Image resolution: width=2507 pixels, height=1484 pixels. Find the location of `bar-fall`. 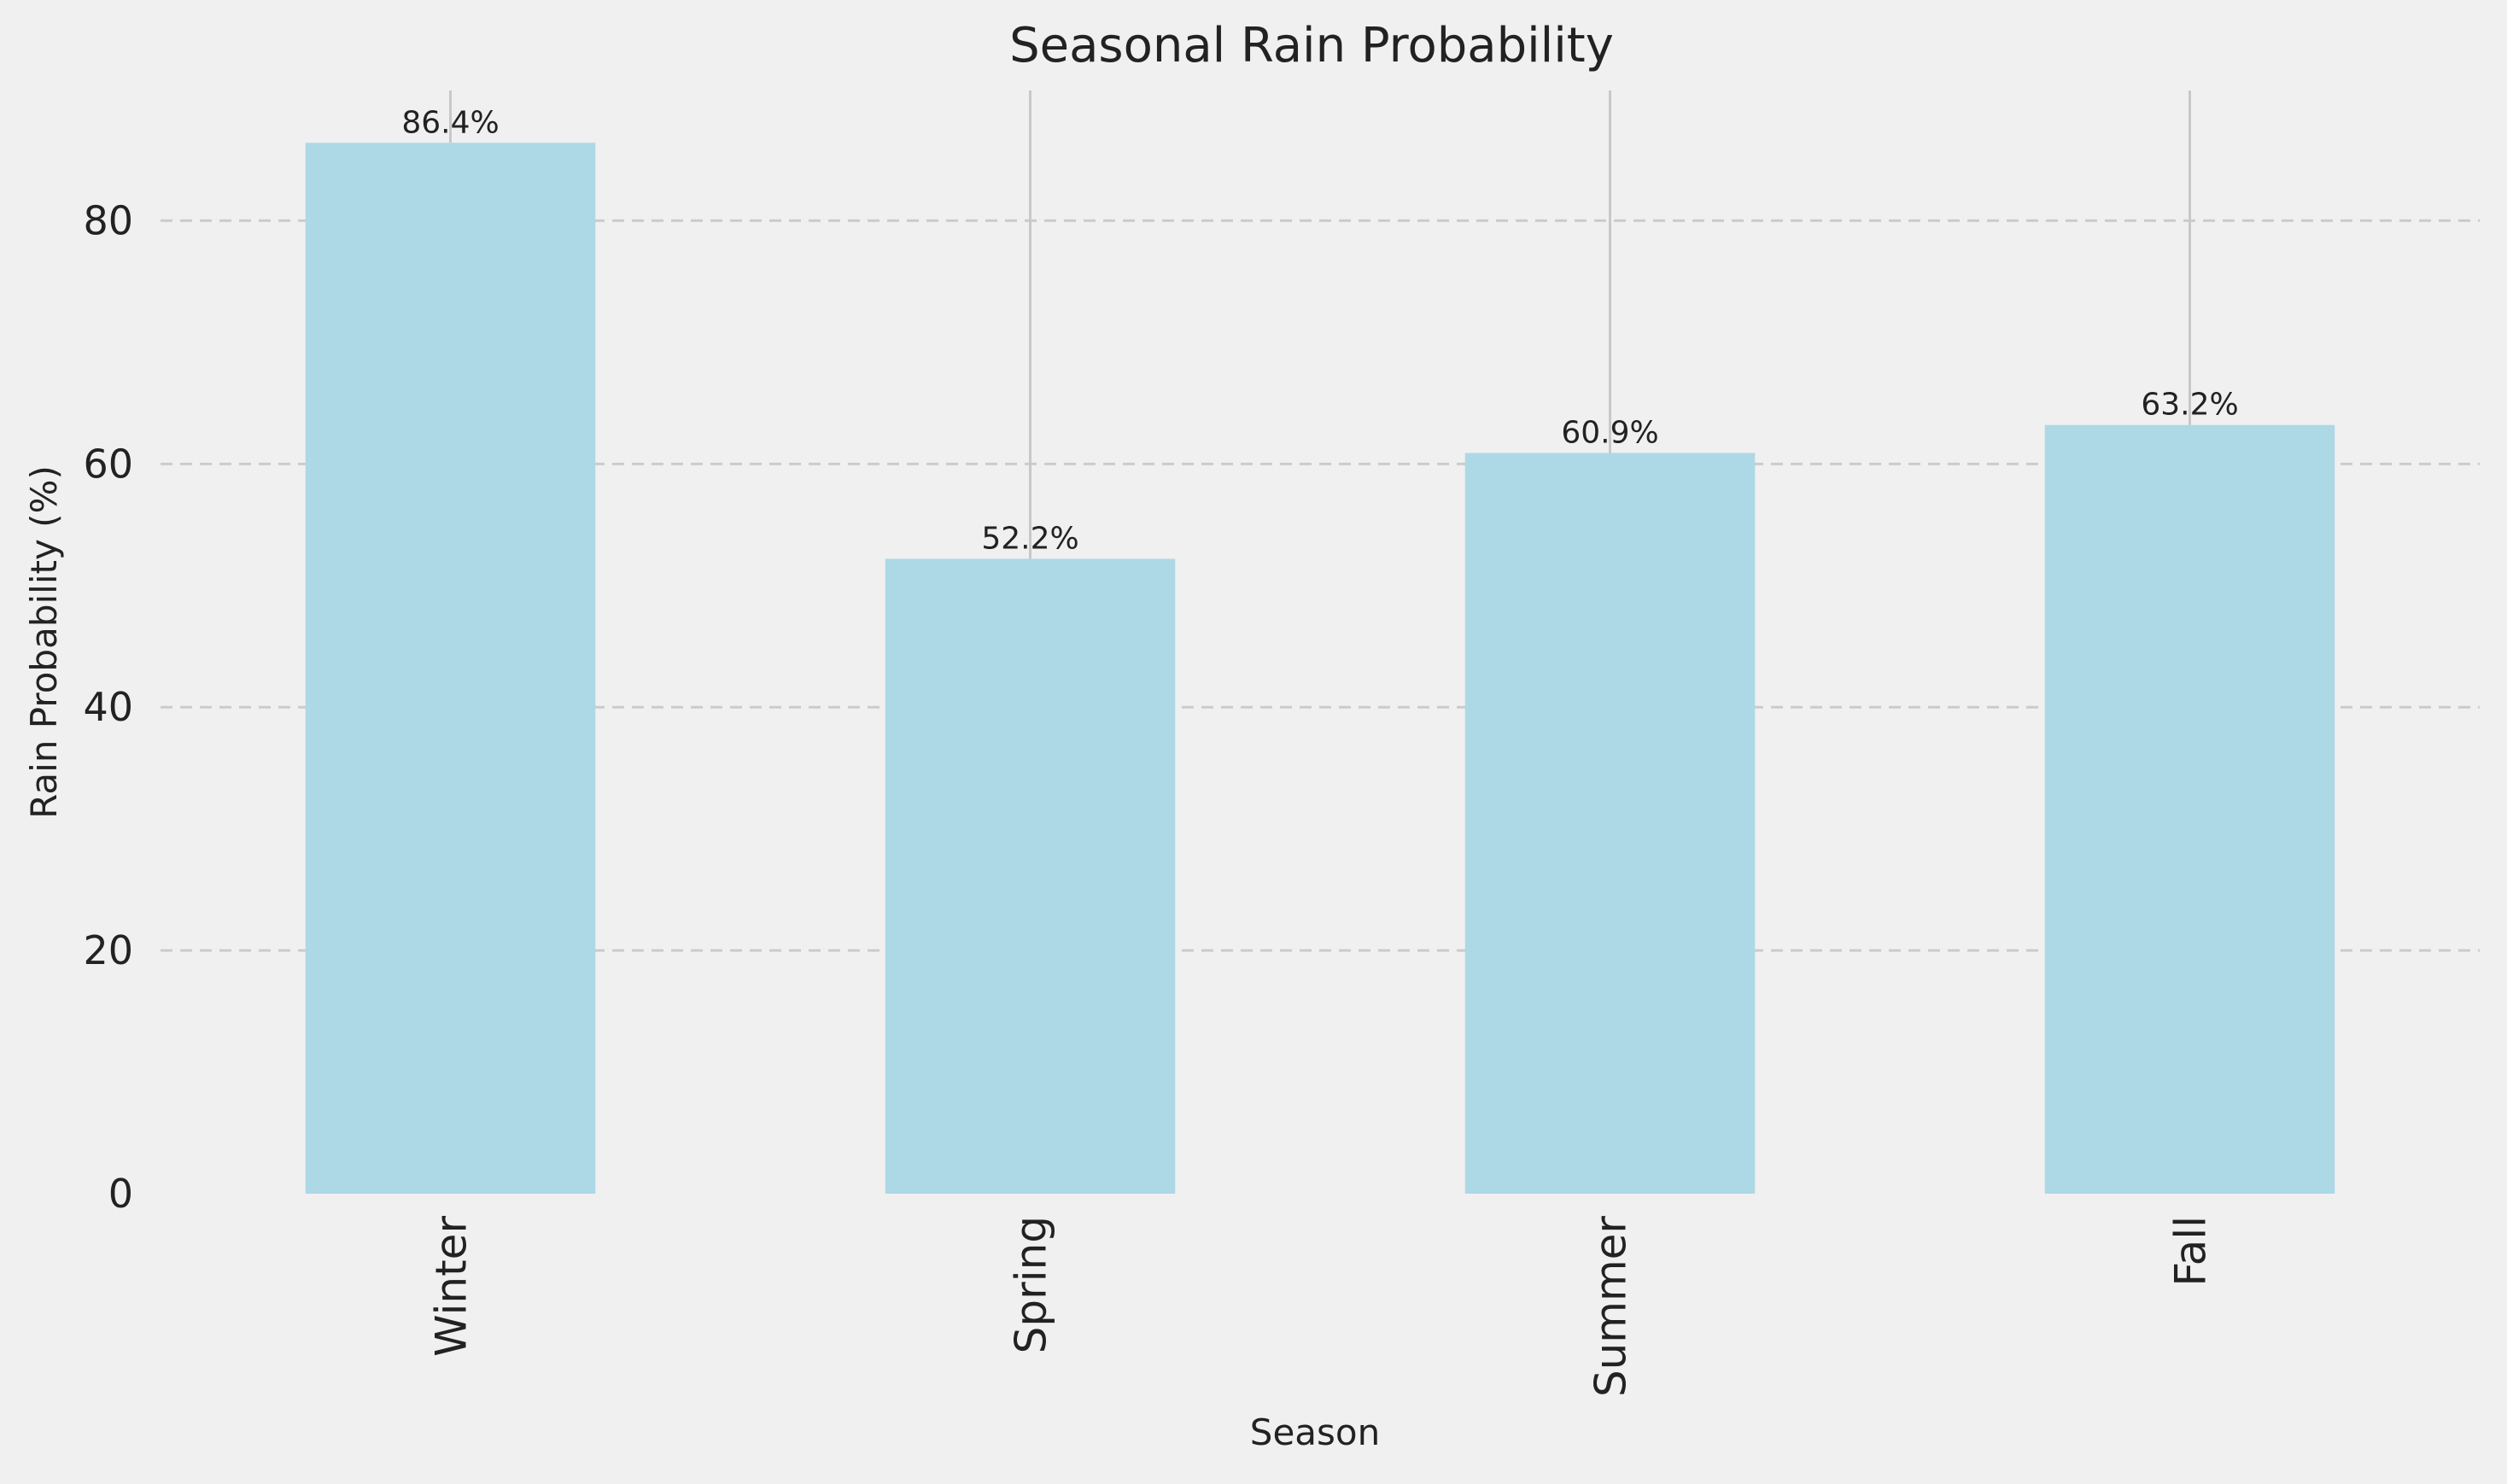

bar-fall is located at coordinates (2189, 810).